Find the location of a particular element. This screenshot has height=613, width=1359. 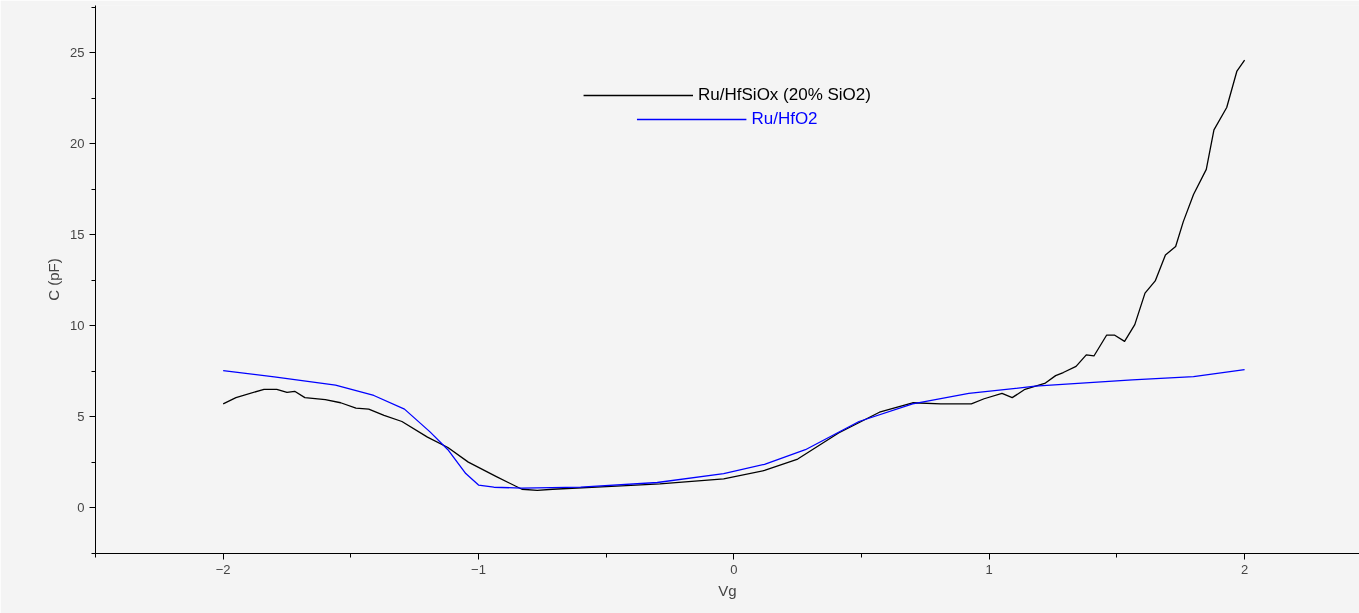

text: Ru/HfO2 is located at coordinates (784, 119).